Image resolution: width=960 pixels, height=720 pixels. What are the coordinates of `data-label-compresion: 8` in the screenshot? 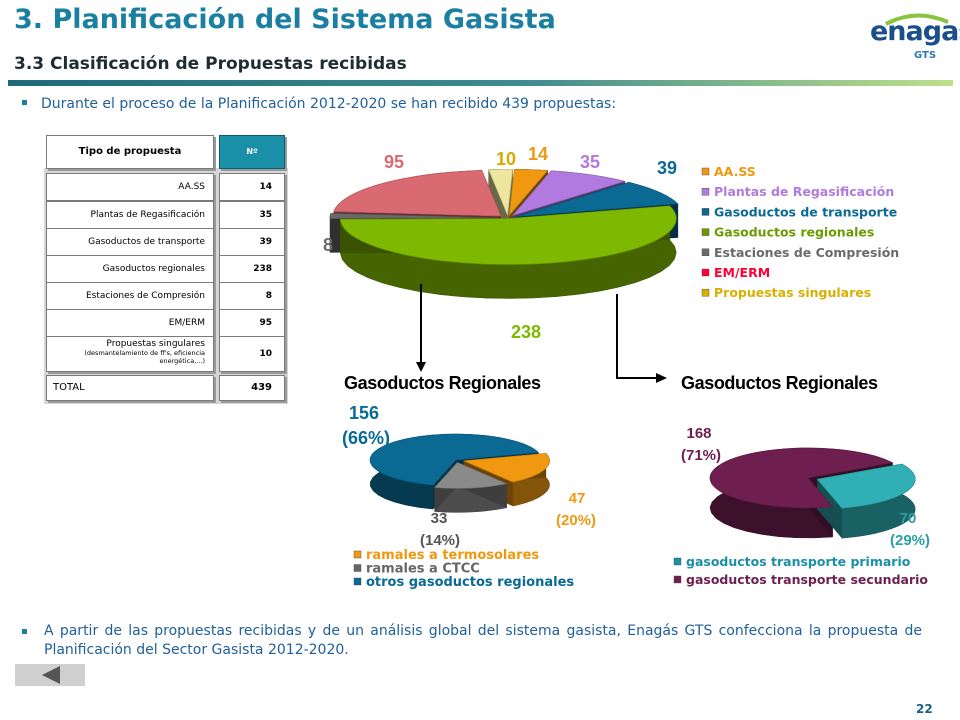 It's located at (328, 245).